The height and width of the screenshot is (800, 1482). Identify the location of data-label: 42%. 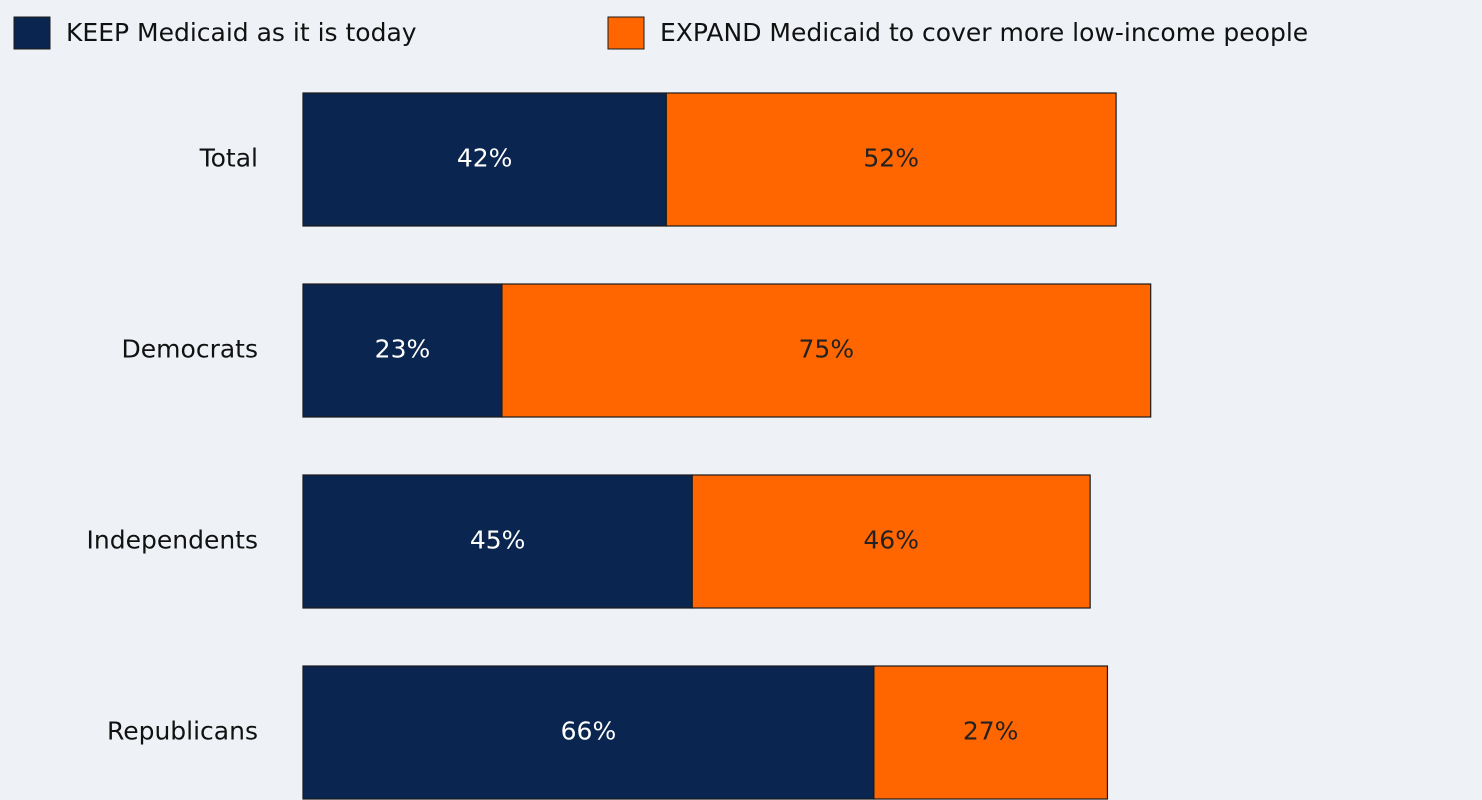
(485, 158).